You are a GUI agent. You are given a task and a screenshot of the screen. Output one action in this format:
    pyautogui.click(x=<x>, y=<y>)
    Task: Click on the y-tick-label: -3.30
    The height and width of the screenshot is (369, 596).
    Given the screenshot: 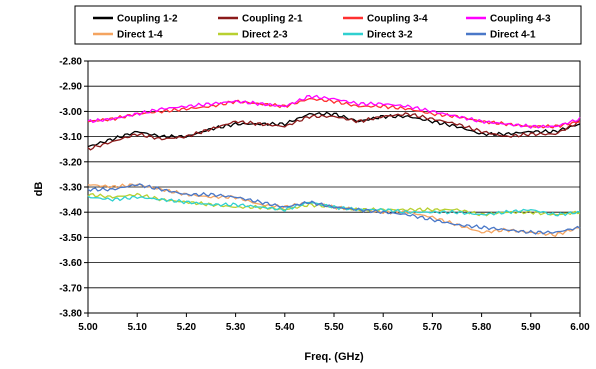 What is the action you would take?
    pyautogui.click(x=70, y=188)
    